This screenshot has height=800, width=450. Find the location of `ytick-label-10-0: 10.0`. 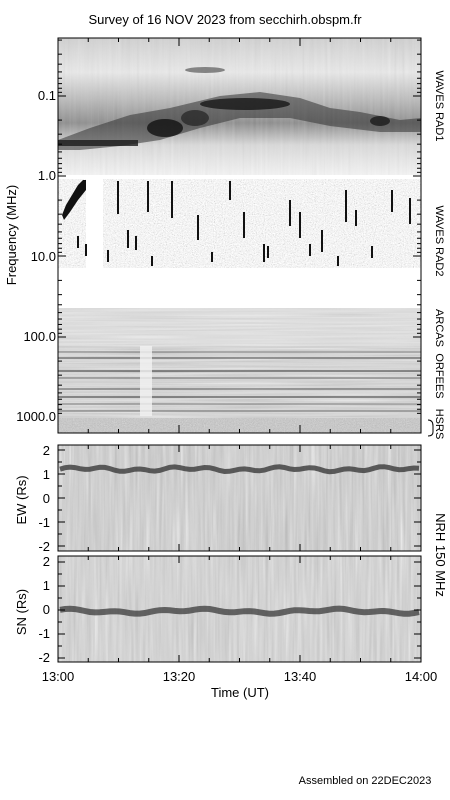

ytick-label-10-0: 10.0 is located at coordinates (43, 256).